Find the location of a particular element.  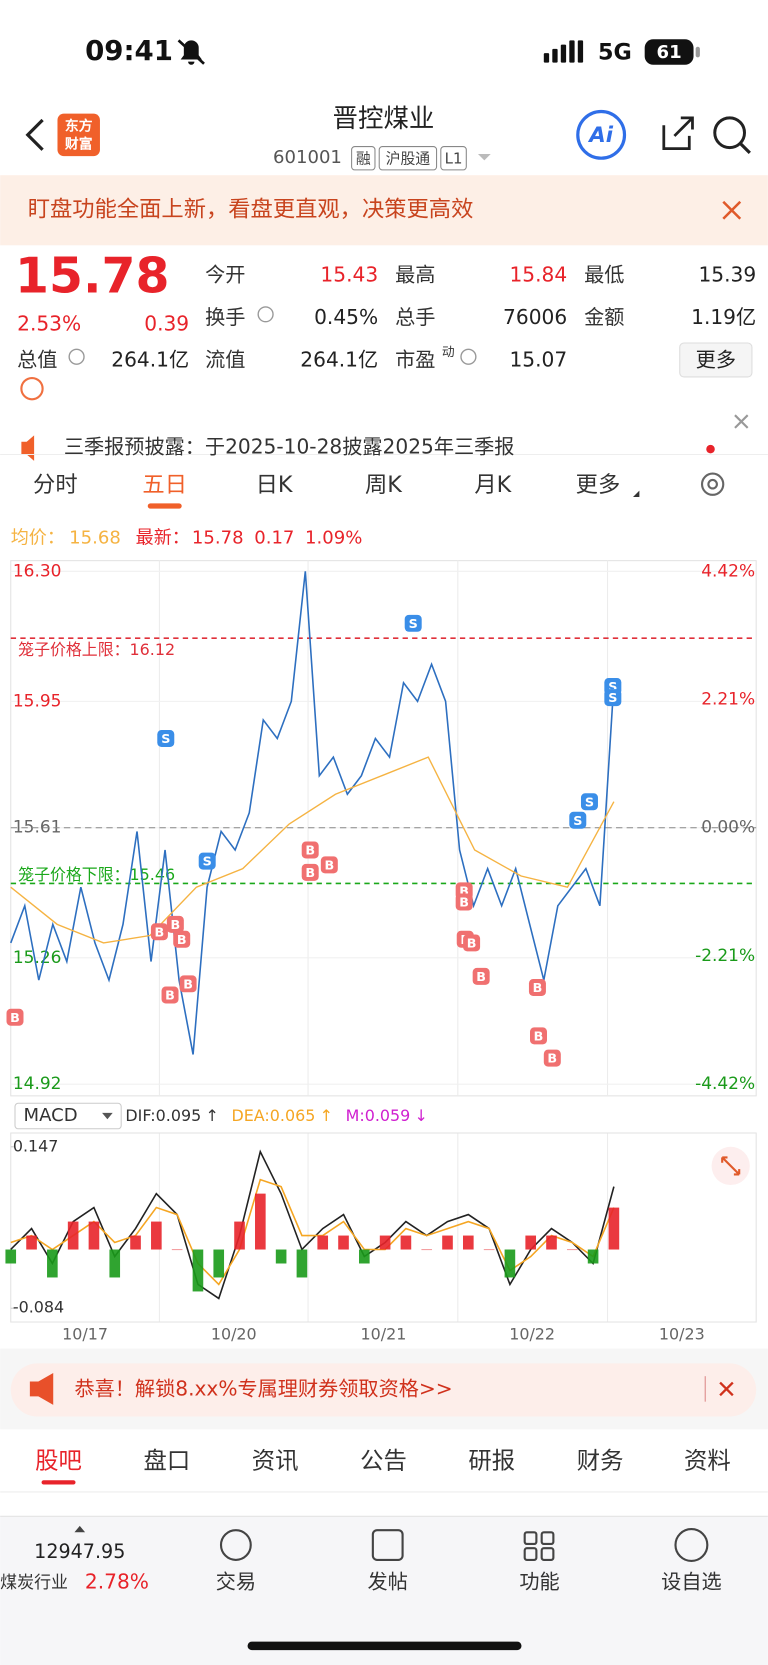

banner-text: 盯盘功能全面上新，看盘更直观，决策更高效 is located at coordinates (251, 210).